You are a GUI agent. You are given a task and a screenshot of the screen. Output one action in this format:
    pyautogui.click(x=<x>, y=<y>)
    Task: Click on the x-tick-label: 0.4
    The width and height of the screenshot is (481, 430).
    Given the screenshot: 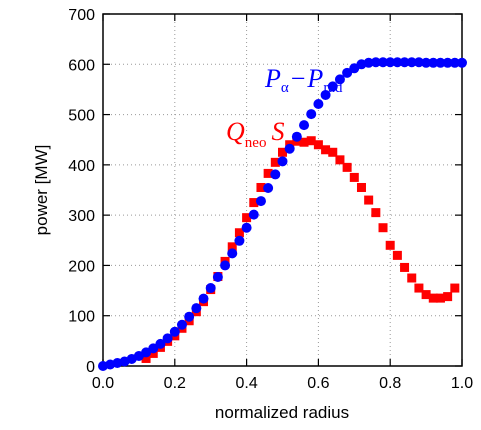 What is the action you would take?
    pyautogui.click(x=246, y=383)
    